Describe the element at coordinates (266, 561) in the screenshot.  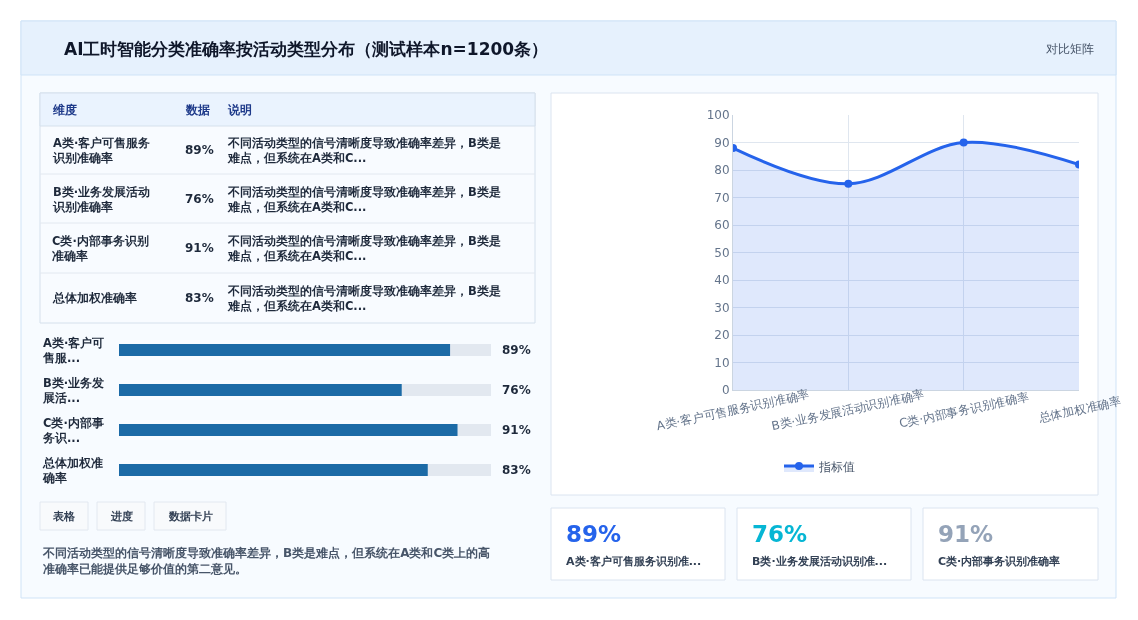
I see `text: 不同活动类型的信号清晰度导致准确率差异，B类是难点，但系统在A类和C类上的高准确率已能提供足够价值的第二意见。` at that location.